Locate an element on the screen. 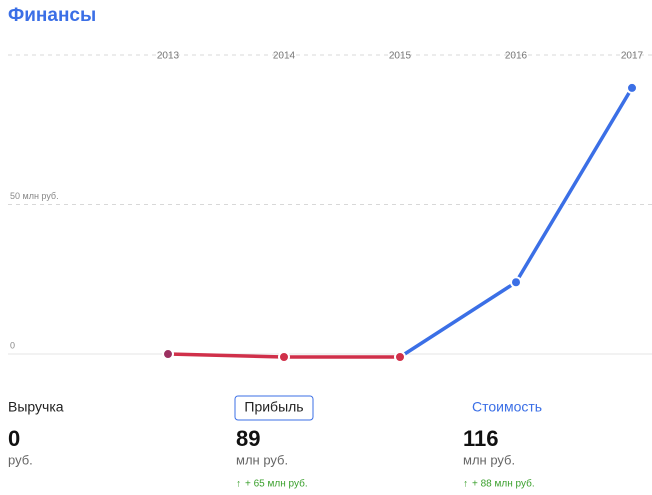 The width and height of the screenshot is (652, 495). tab-active is located at coordinates (274, 408).